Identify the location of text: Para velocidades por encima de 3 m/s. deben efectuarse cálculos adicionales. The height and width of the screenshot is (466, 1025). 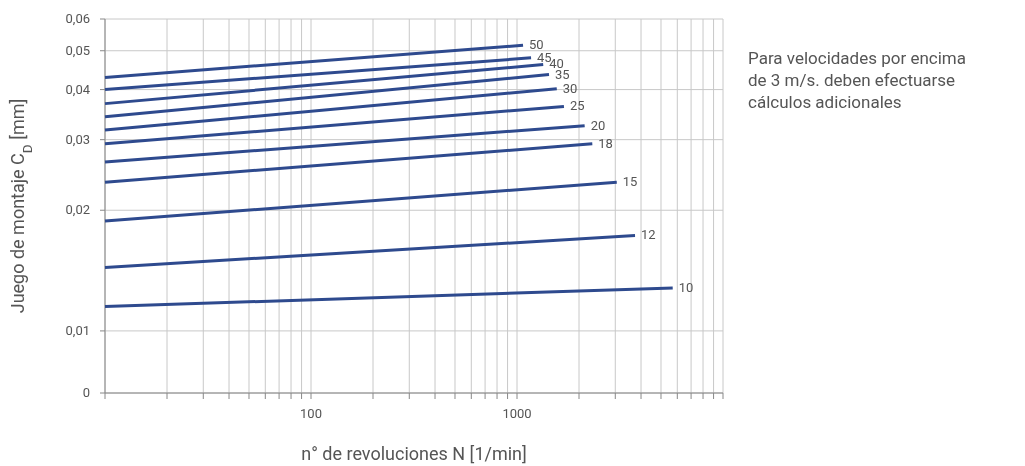
(857, 80).